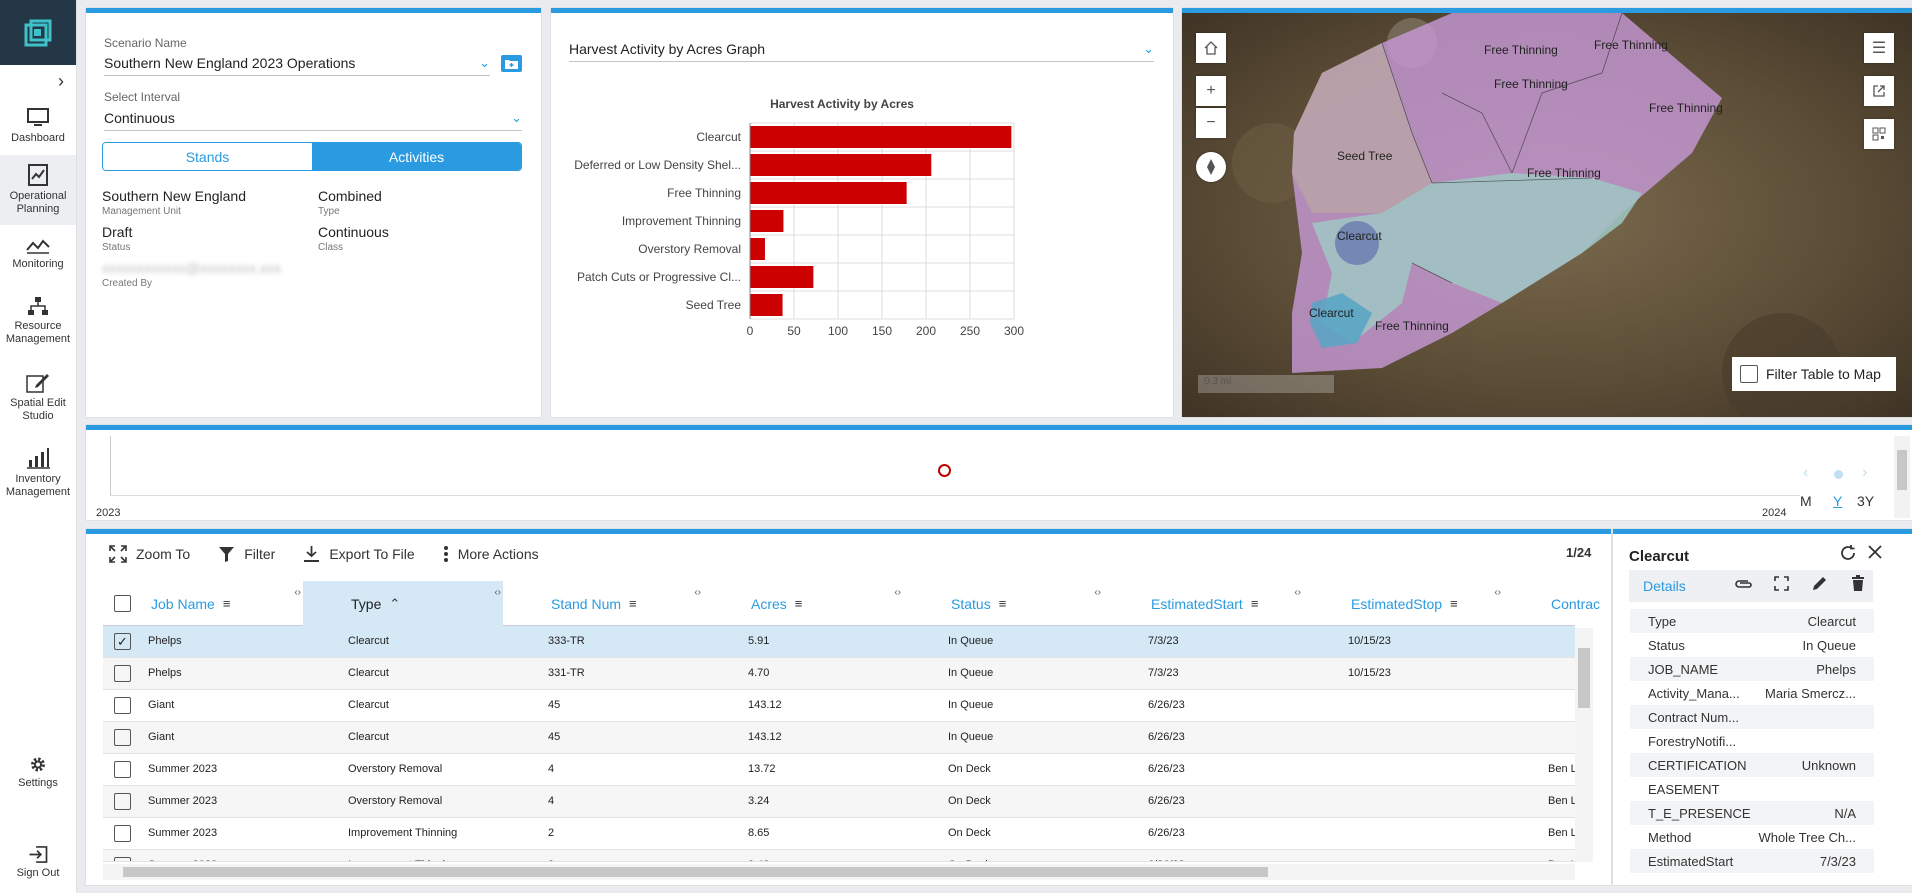 This screenshot has height=893, width=1912. What do you see at coordinates (1603, 603) in the screenshot?
I see `column-header: Contrac` at bounding box center [1603, 603].